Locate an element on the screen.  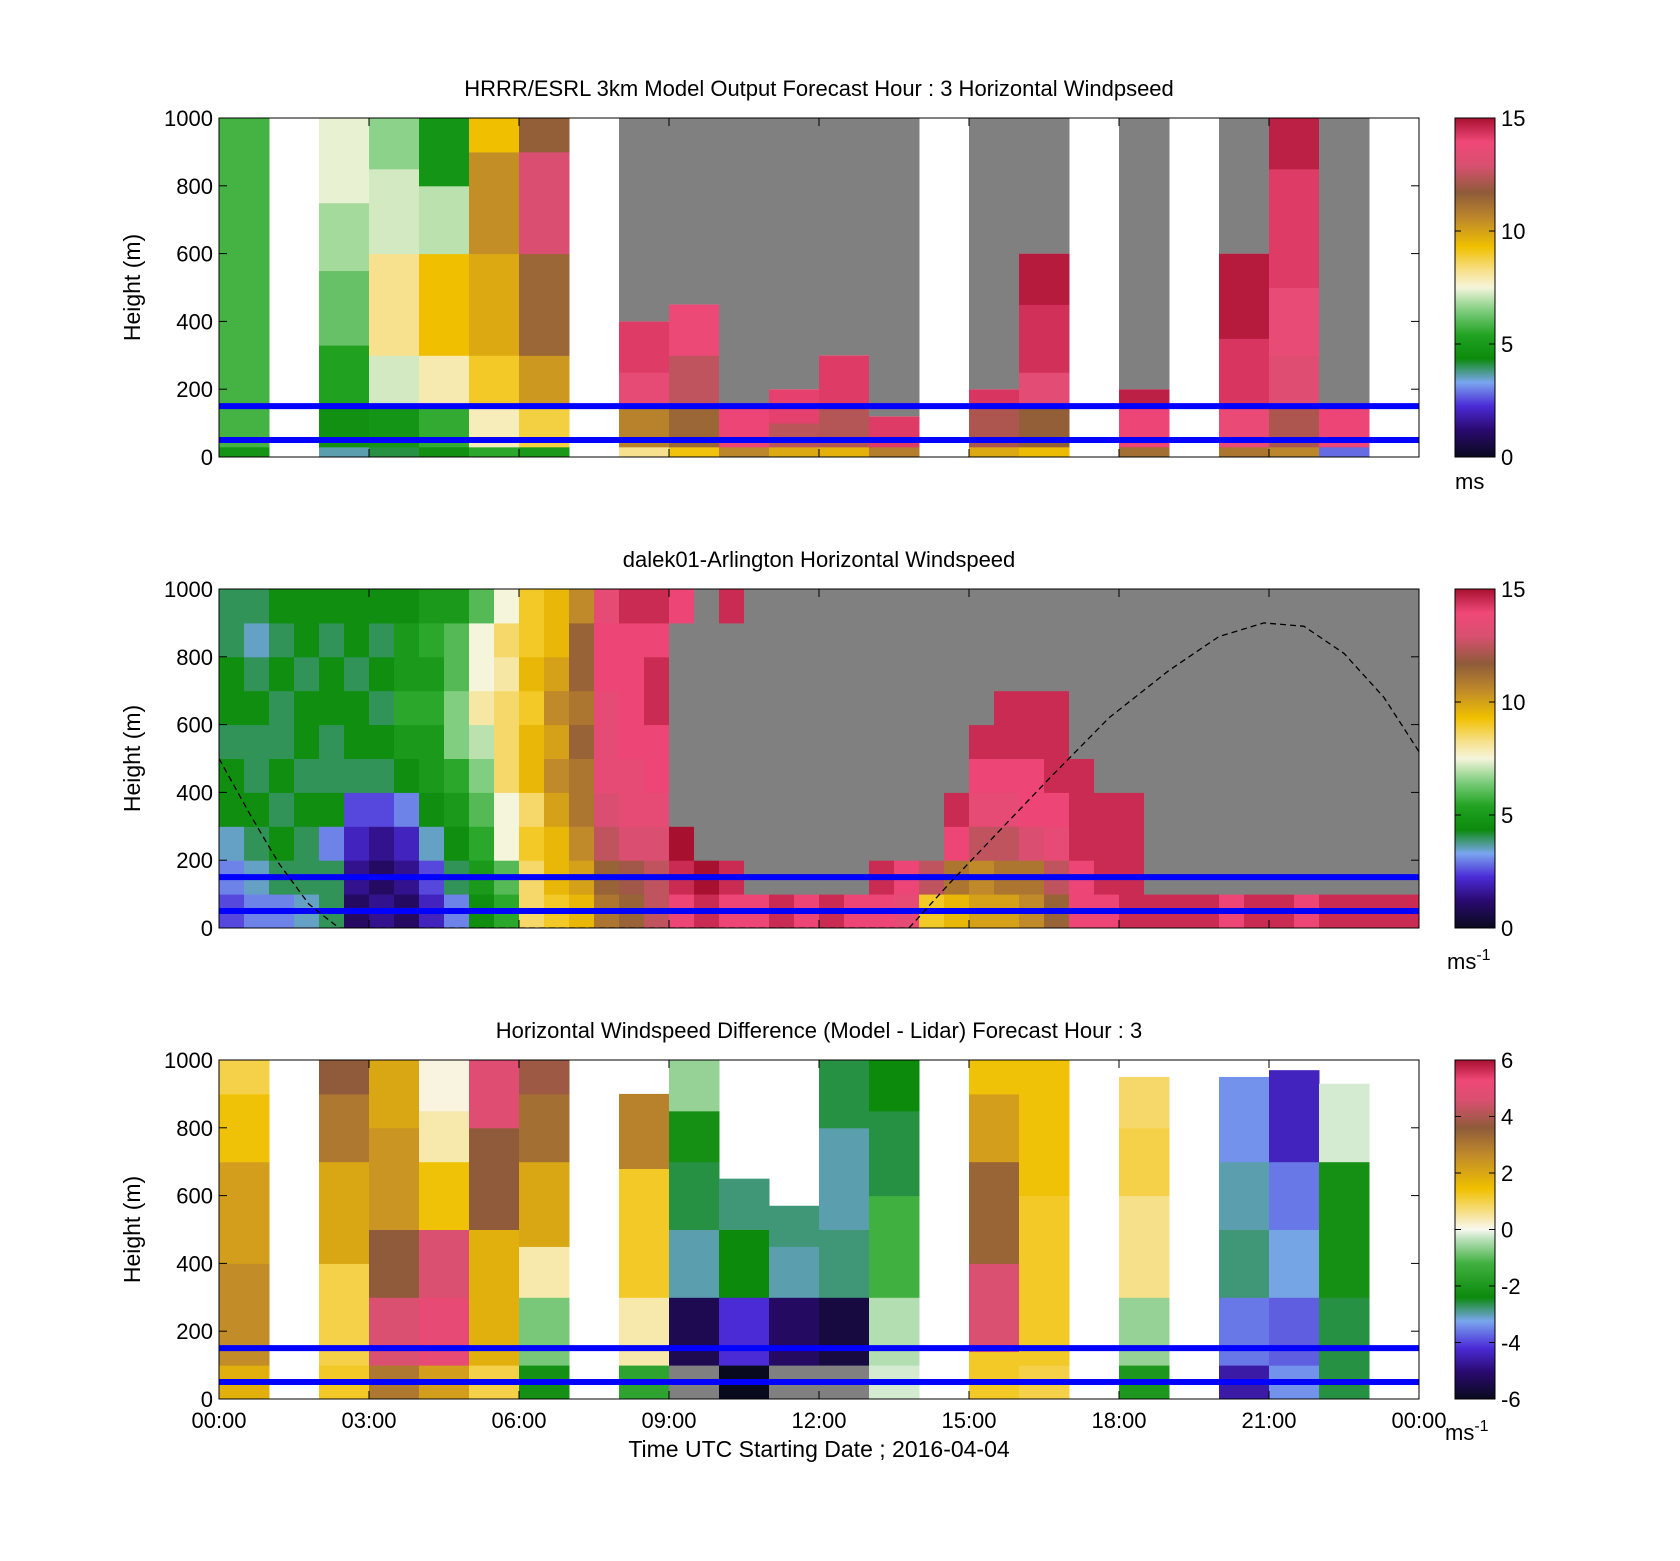
x-tick-label: 00:00 is located at coordinates (218, 1420).